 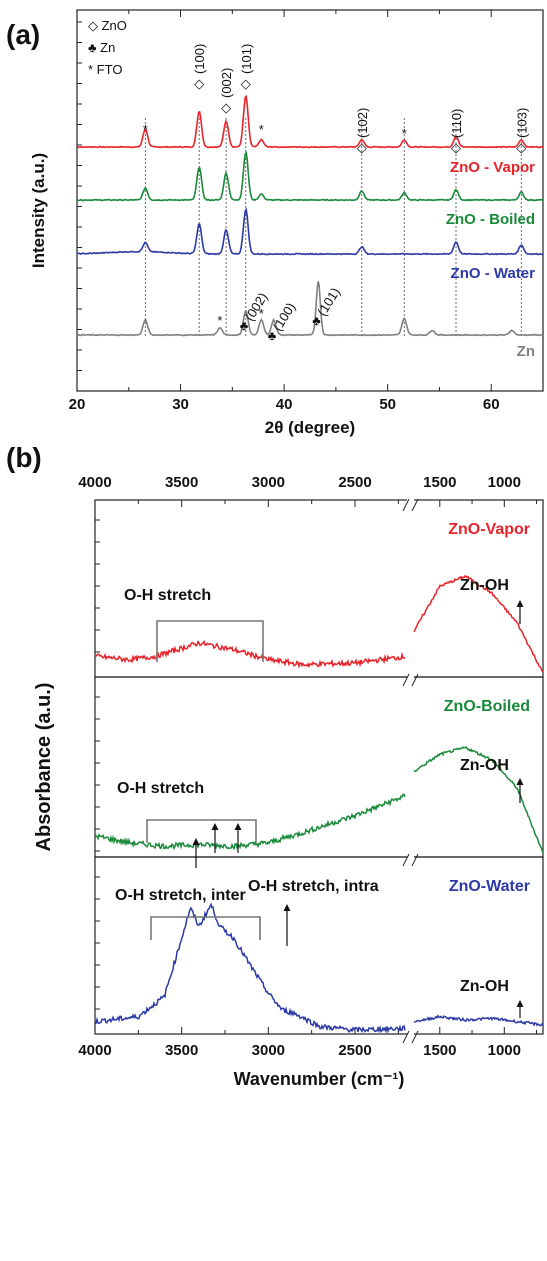 What do you see at coordinates (268, 1050) in the screenshot?
I see `bottom-tick-label: 3000` at bounding box center [268, 1050].